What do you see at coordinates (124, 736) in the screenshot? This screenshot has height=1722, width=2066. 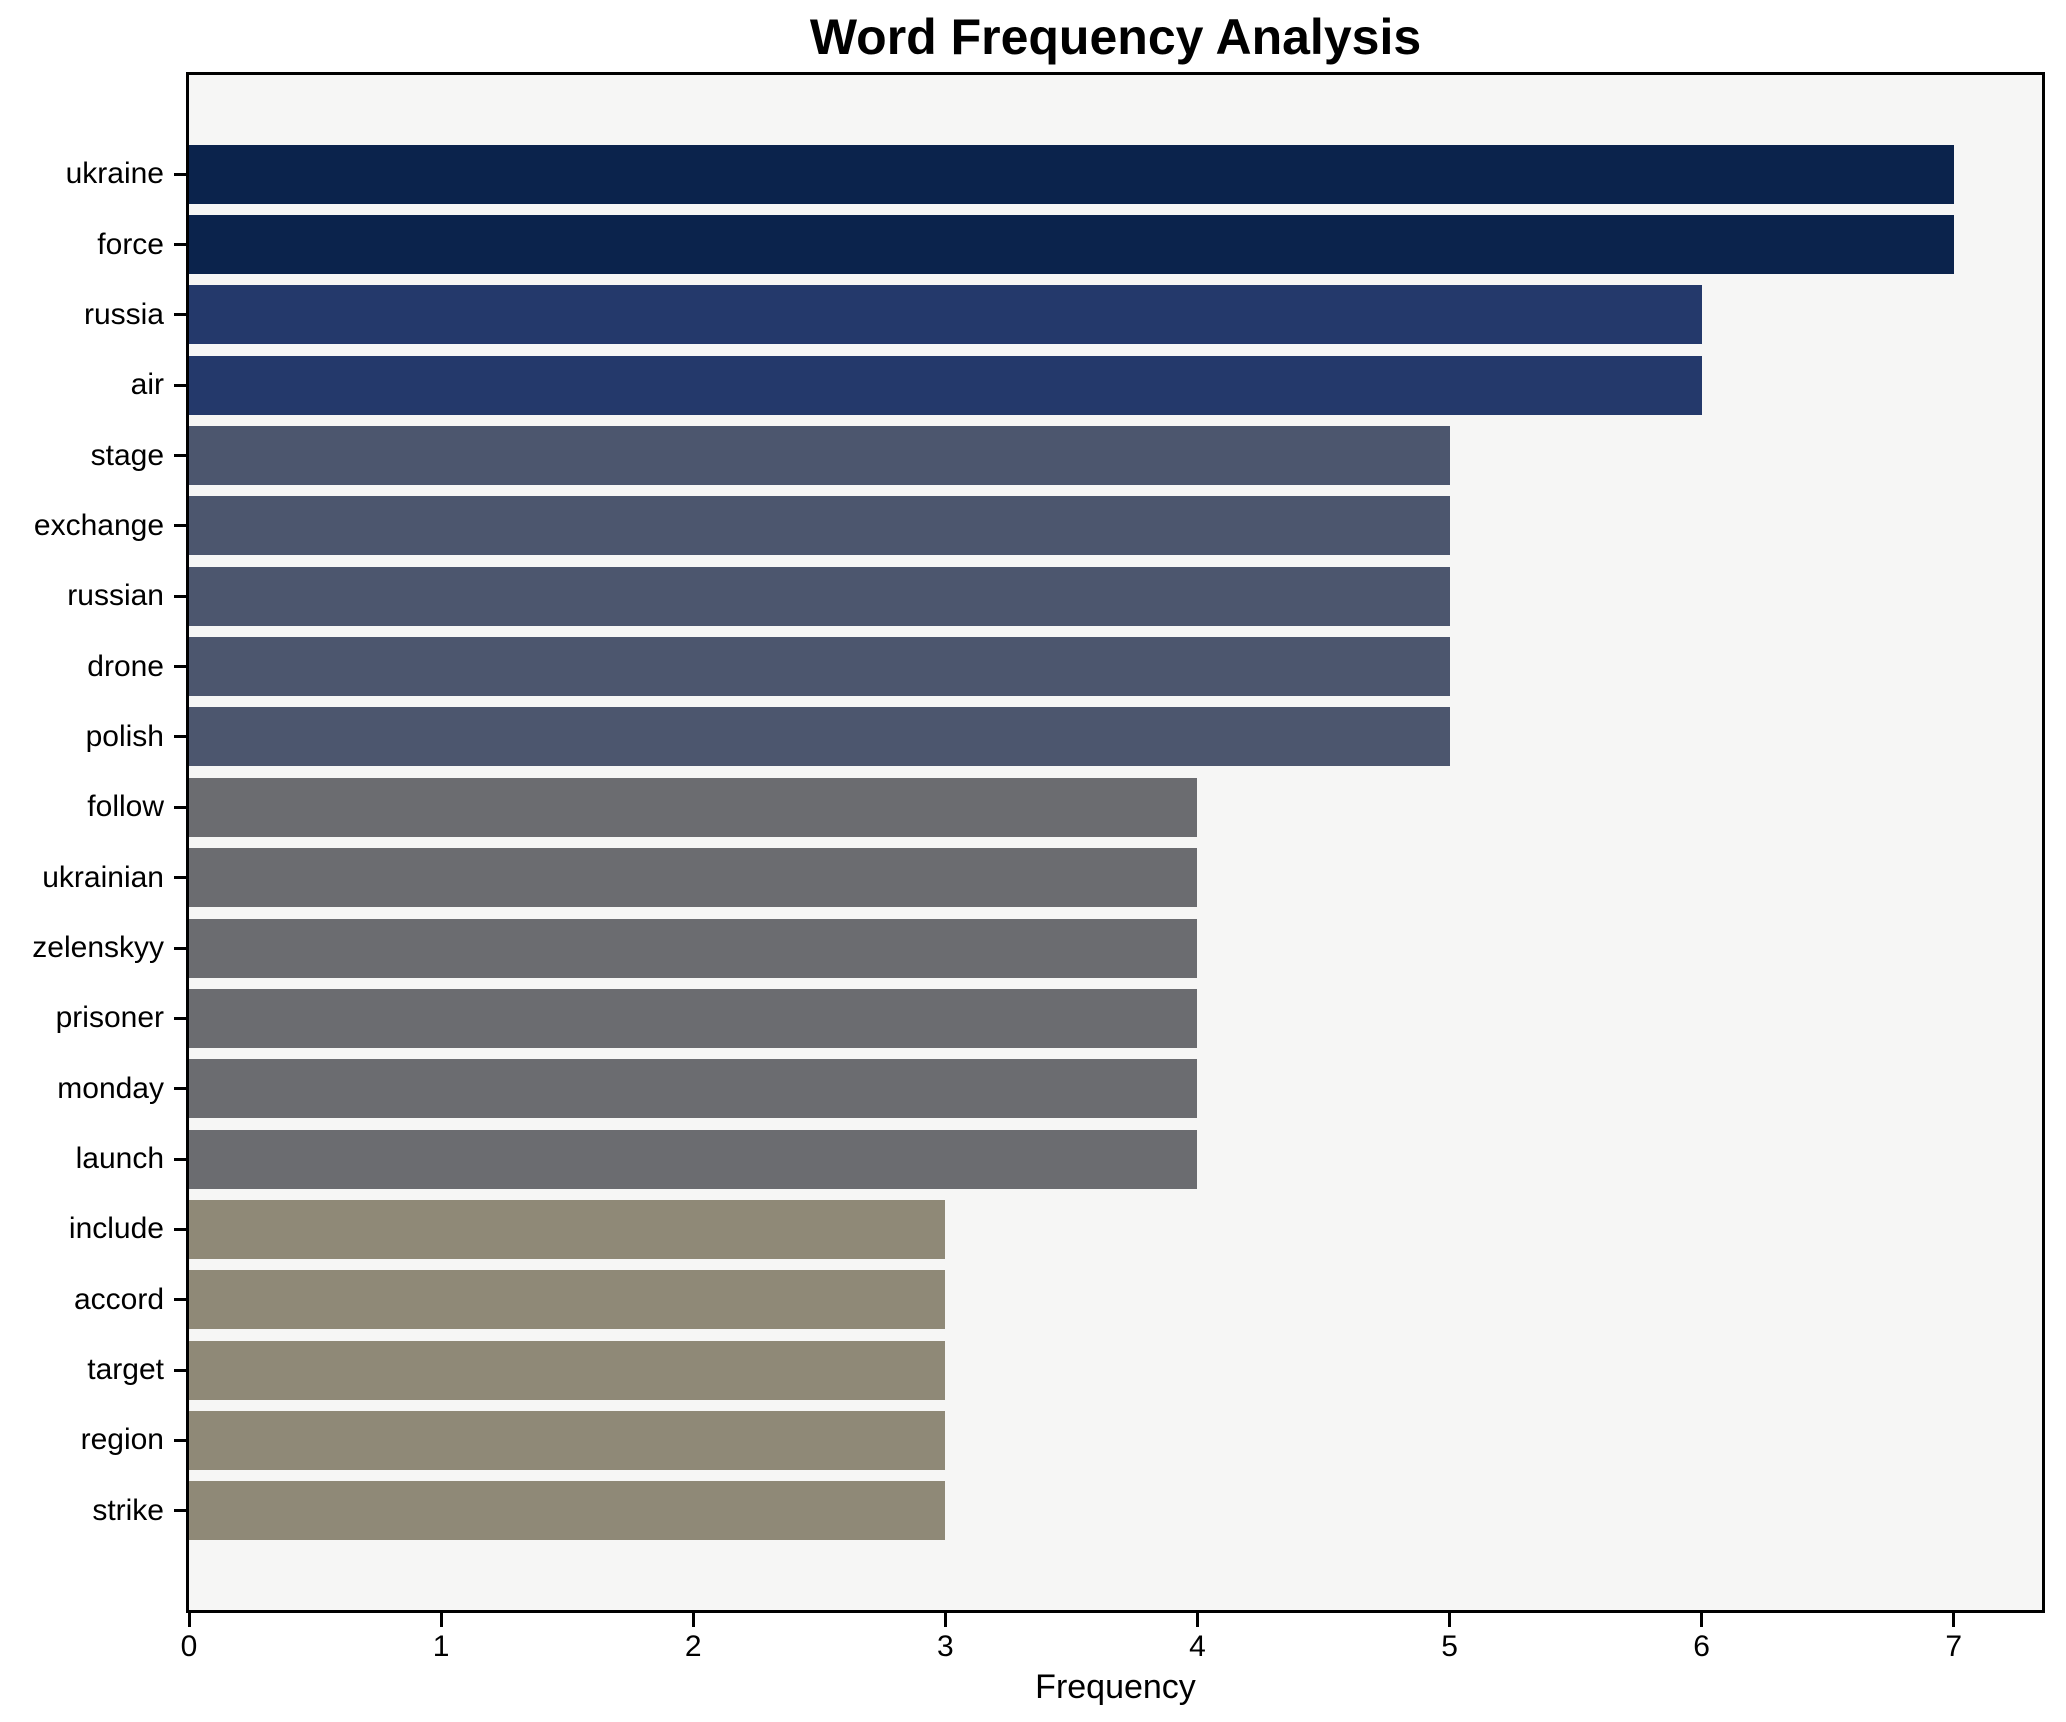 I see `ytick-label-polish: polish` at bounding box center [124, 736].